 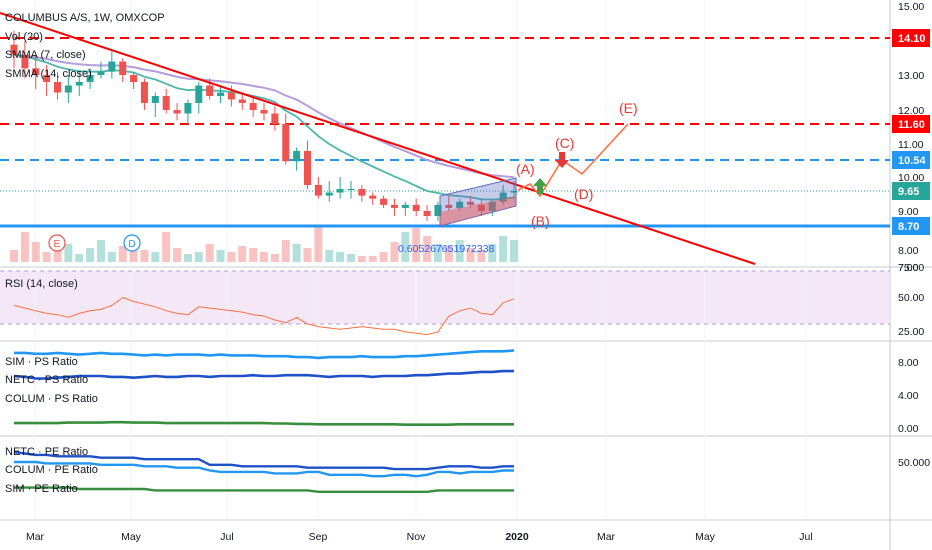 What do you see at coordinates (46, 380) in the screenshot?
I see `ps-series-netc: NETC · PS Ratio` at bounding box center [46, 380].